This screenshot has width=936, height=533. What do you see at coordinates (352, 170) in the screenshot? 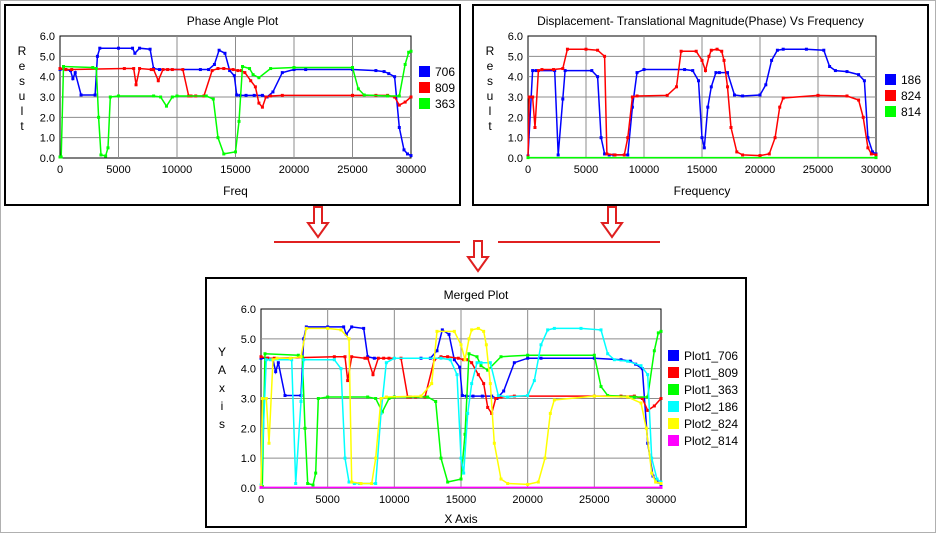
I see `x-tick-label: 25000` at bounding box center [352, 170].